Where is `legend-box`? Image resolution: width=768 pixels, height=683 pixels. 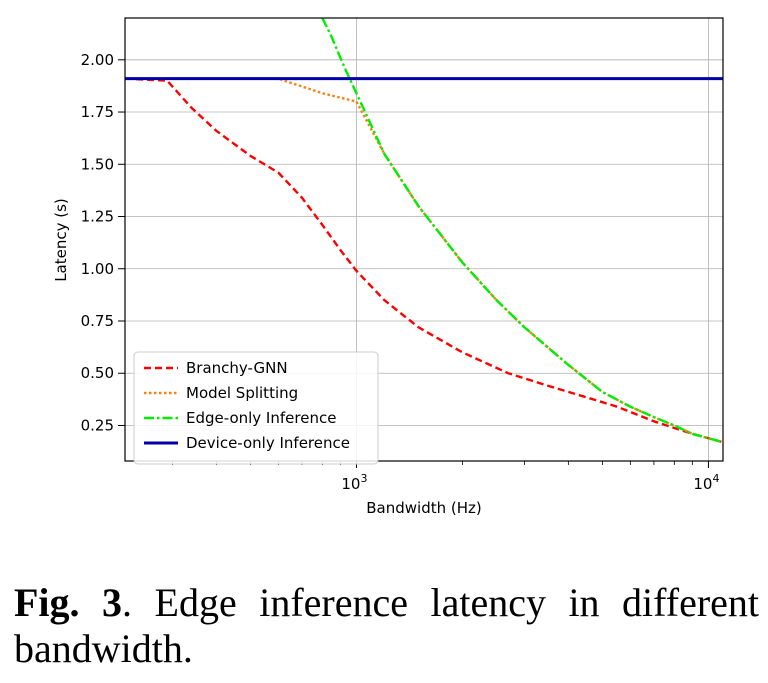
legend-box is located at coordinates (256, 408).